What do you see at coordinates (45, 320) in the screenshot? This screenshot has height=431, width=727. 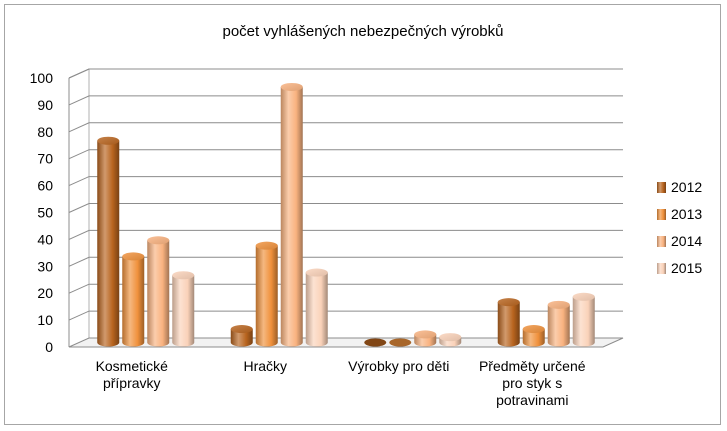 I see `y-tick-label: 10` at bounding box center [45, 320].